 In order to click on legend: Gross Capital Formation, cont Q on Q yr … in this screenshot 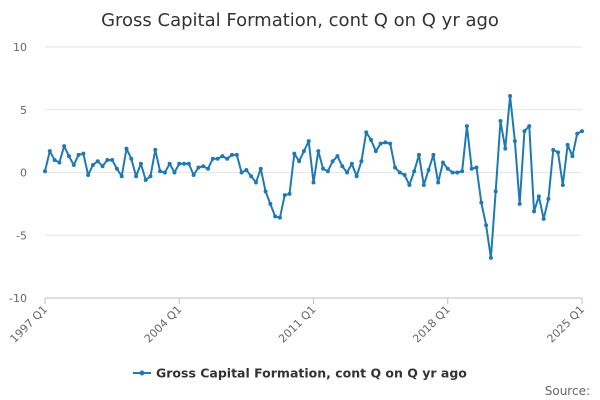, I will do `click(300, 373)`.